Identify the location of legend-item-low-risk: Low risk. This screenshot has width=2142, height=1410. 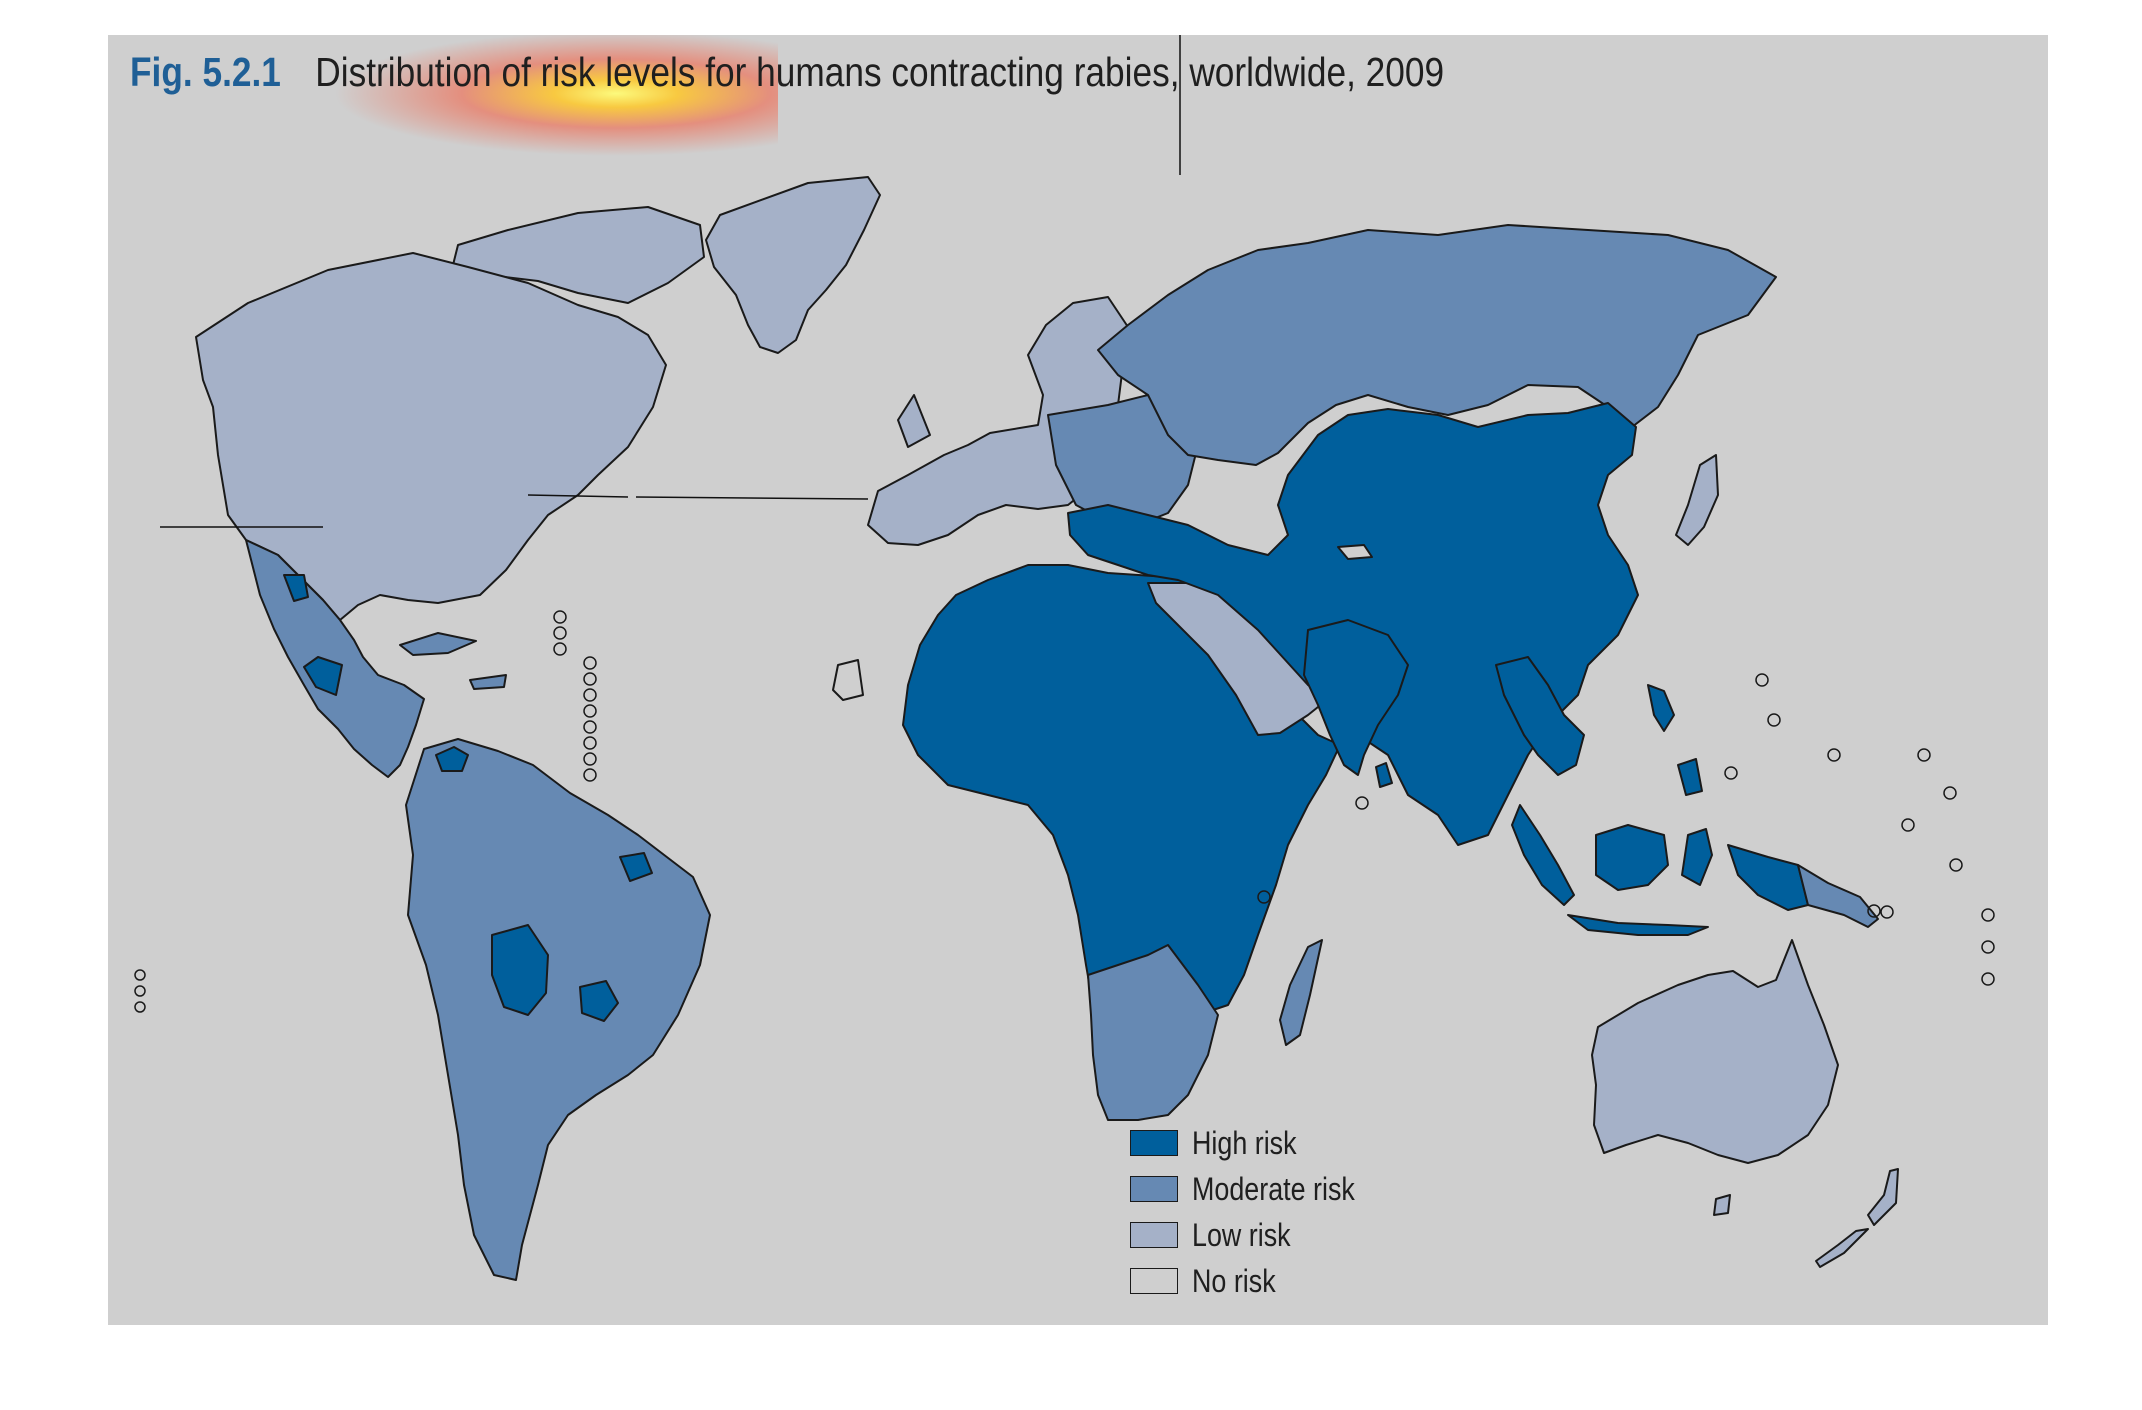
(1258, 1235).